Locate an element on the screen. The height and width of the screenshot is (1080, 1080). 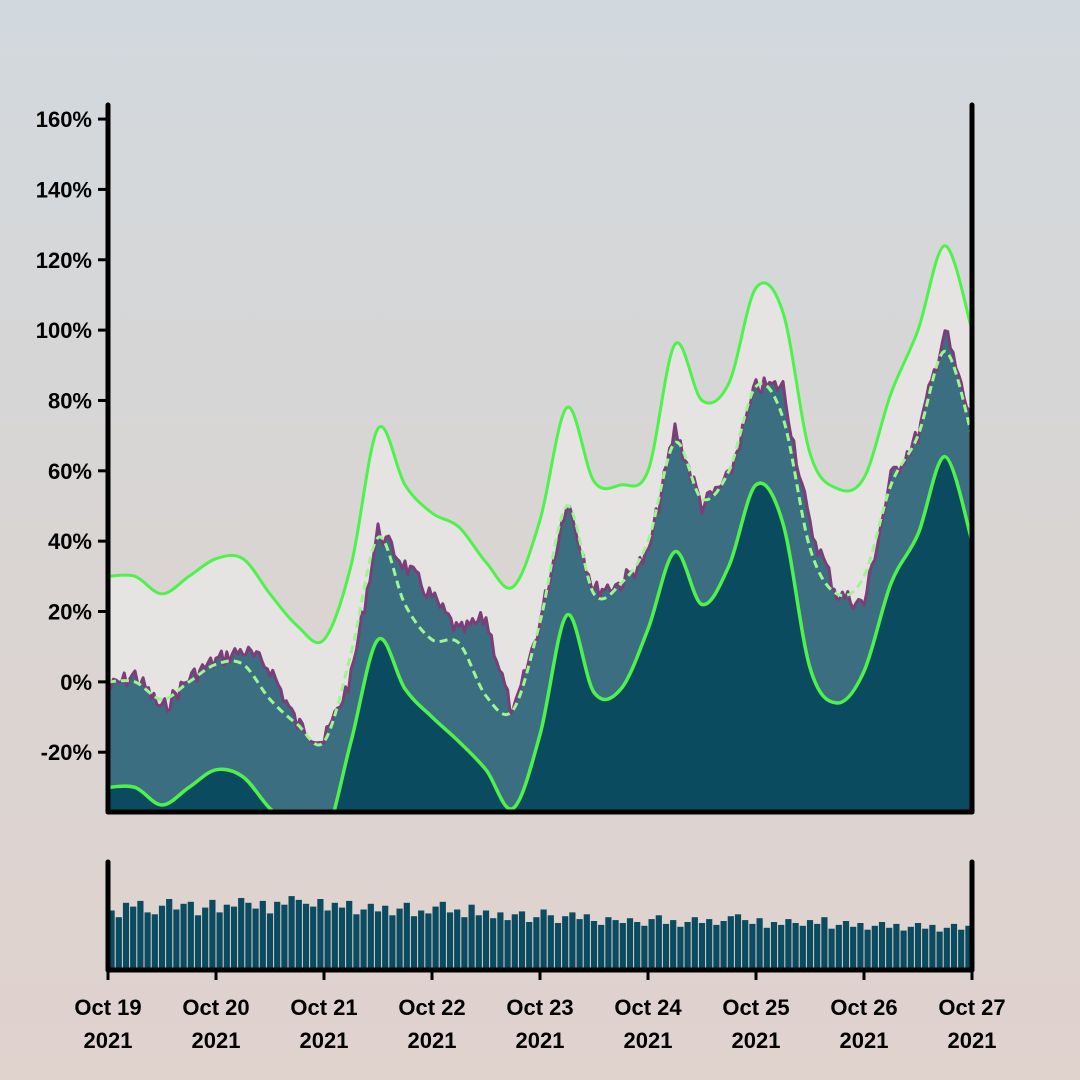
y-axis-ticks: -20% 0% 20% 40% 60% 80% 100% 120% 140% 160% is located at coordinates (72, 436).